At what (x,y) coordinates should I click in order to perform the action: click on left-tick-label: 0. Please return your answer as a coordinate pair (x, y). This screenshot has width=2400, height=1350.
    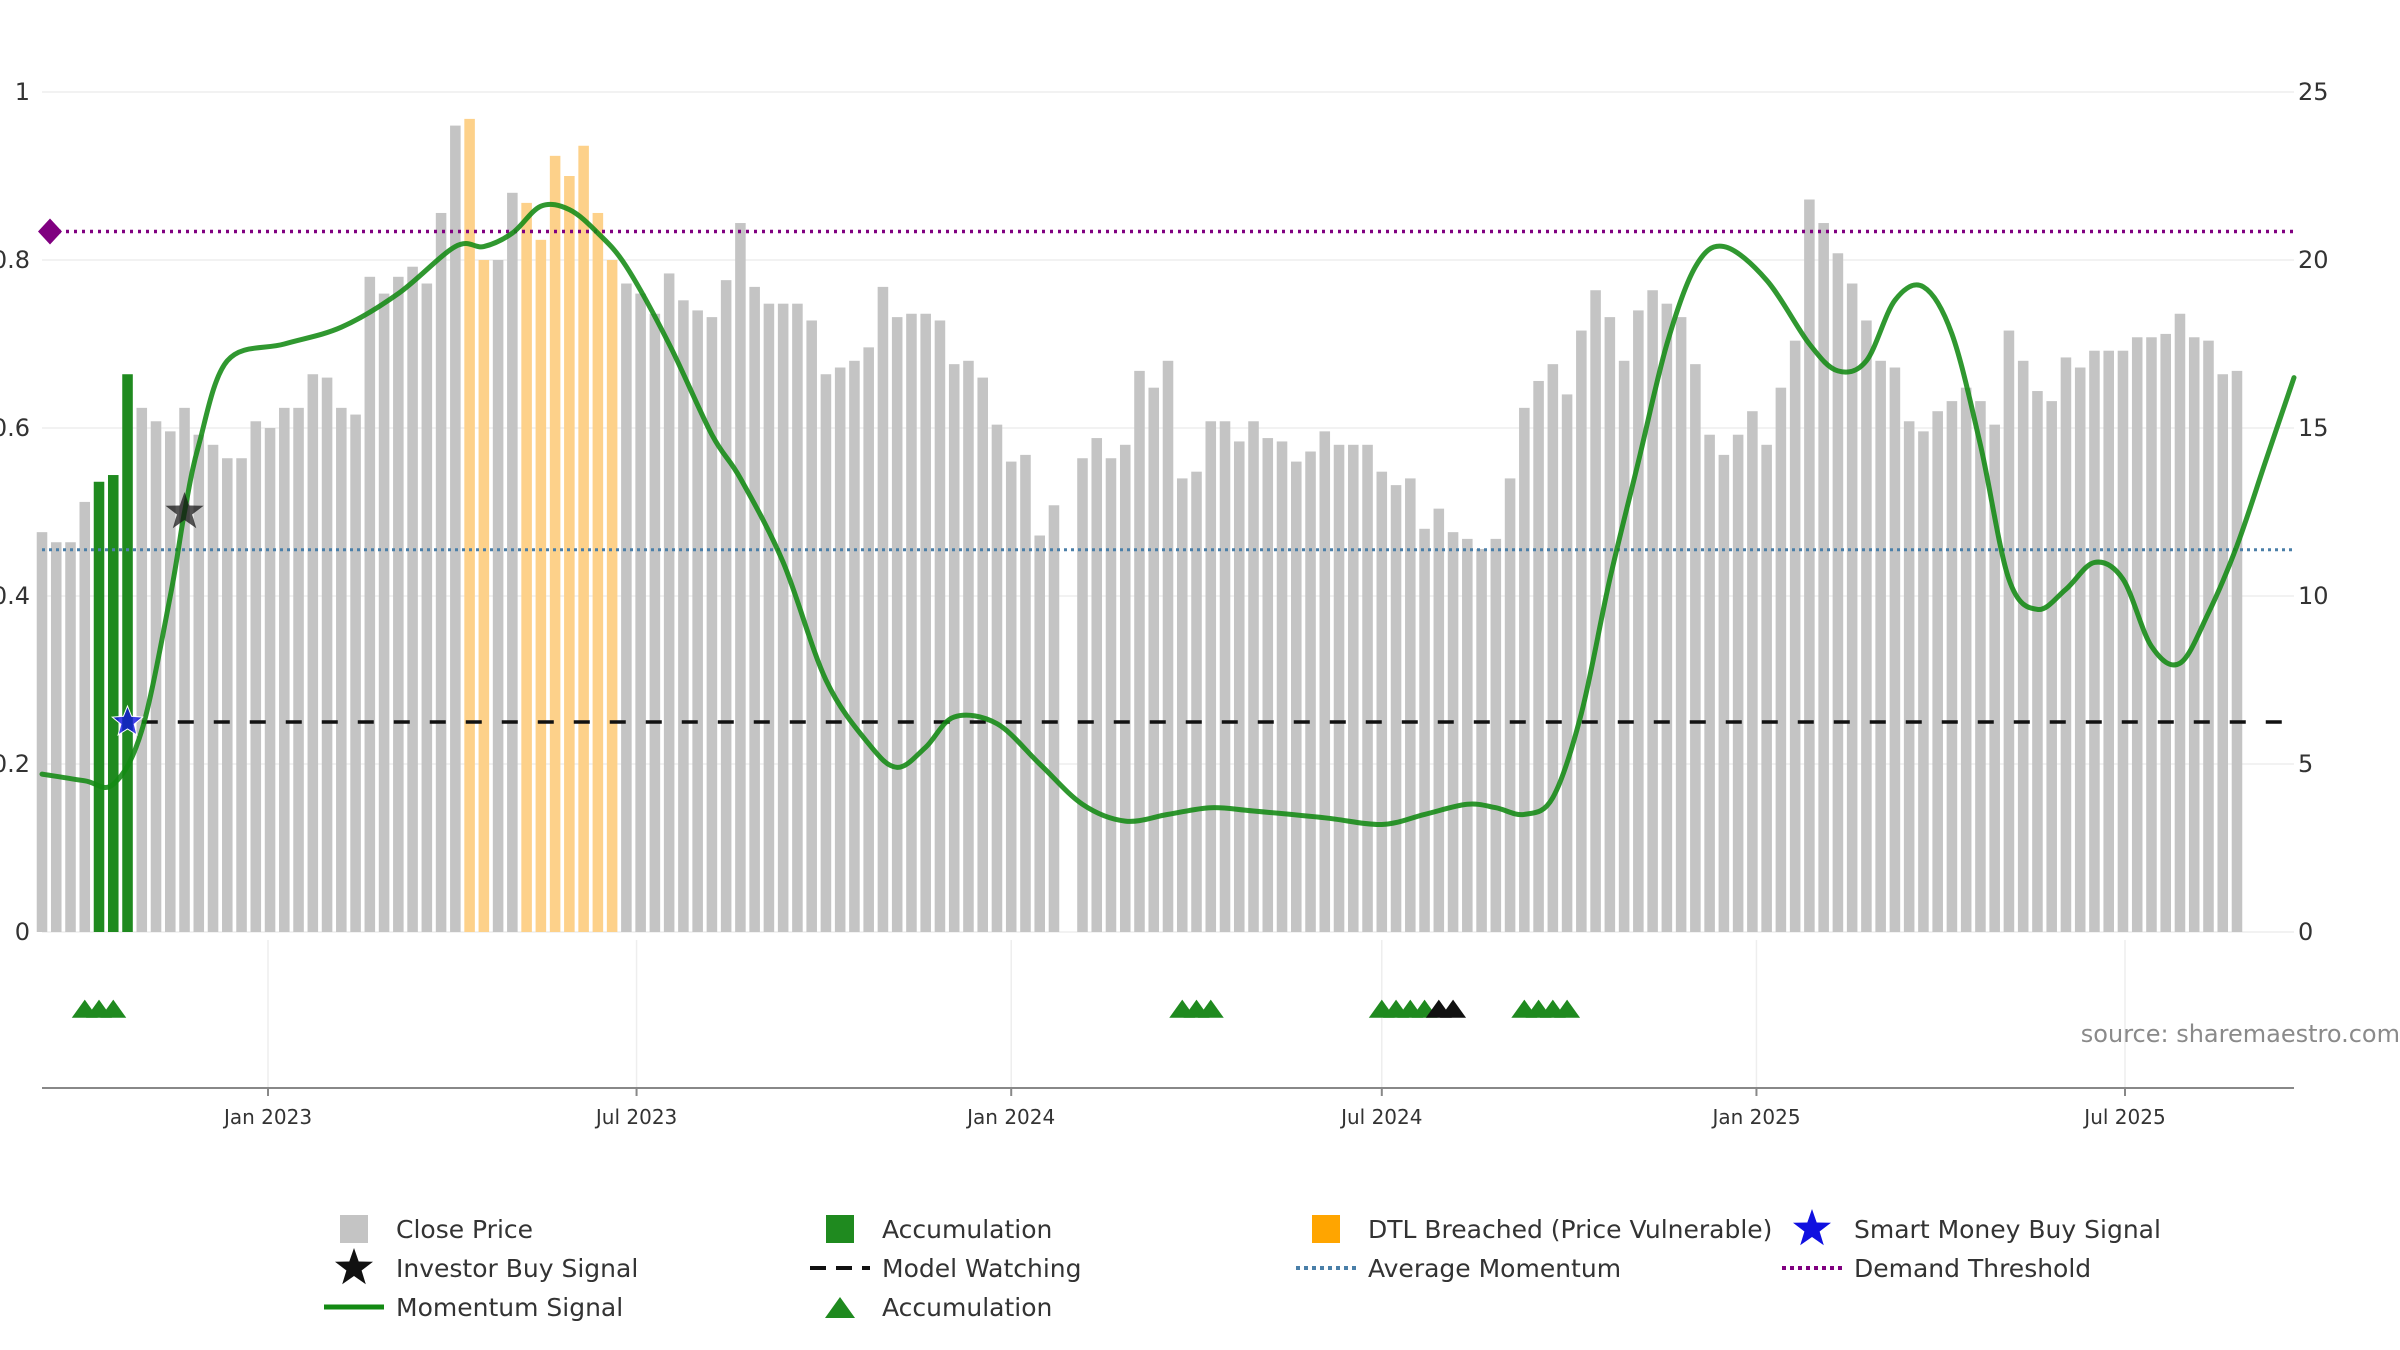
    Looking at the image, I should click on (22, 932).